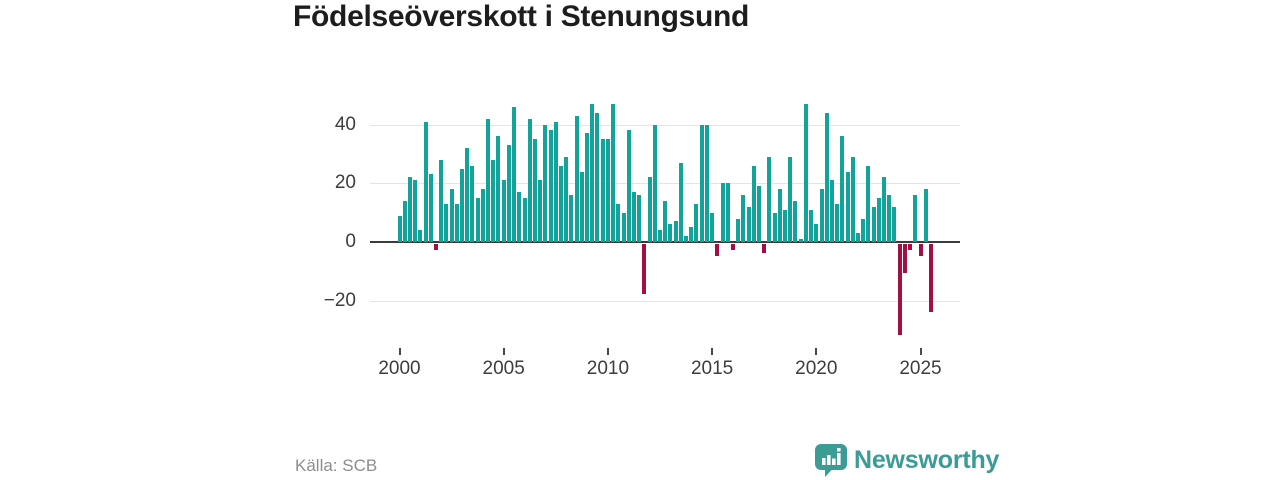  What do you see at coordinates (336, 465) in the screenshot?
I see `source-note: Källa: SCB` at bounding box center [336, 465].